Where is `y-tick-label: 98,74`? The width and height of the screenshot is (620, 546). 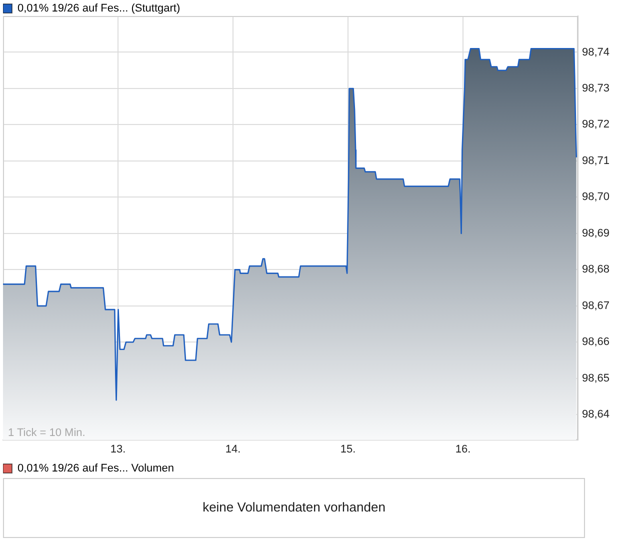 y-tick-label: 98,74 is located at coordinates (596, 52).